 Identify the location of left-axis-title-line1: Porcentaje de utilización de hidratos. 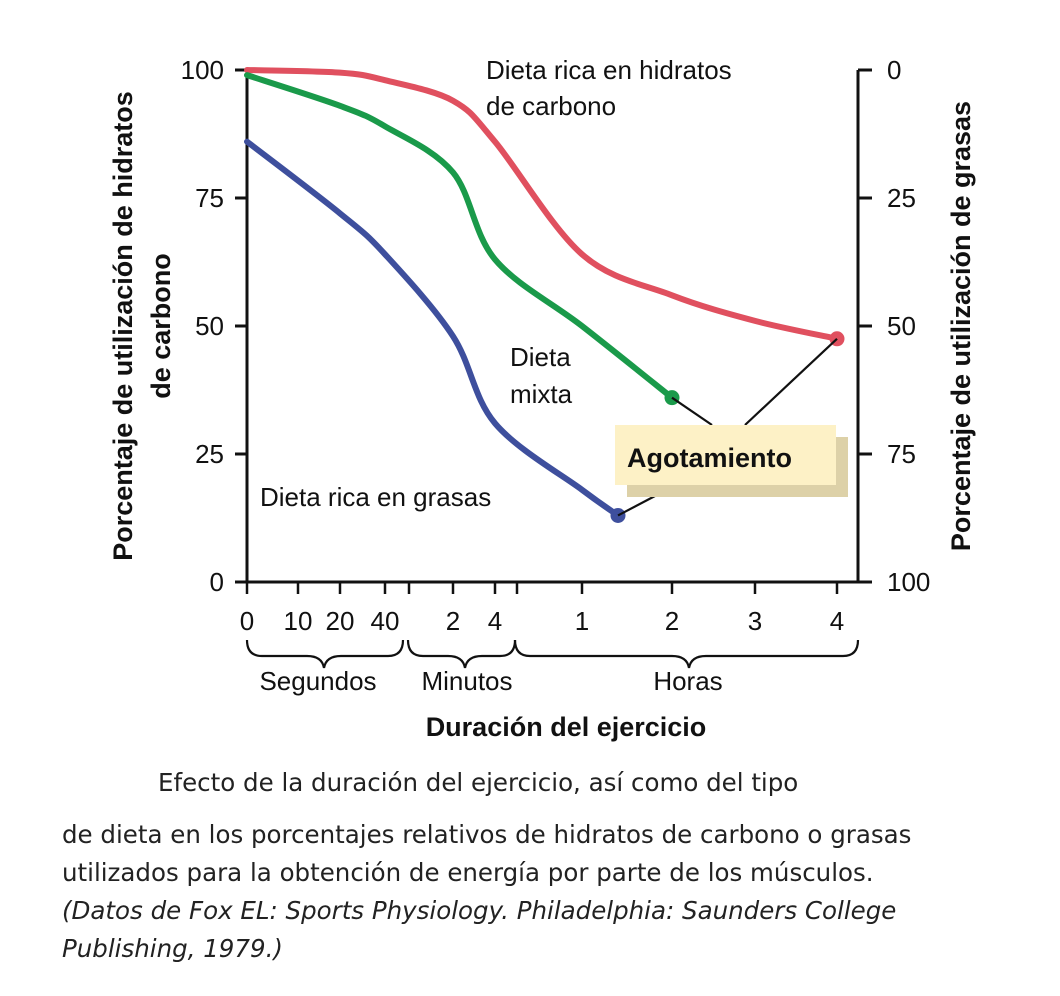
(123, 326).